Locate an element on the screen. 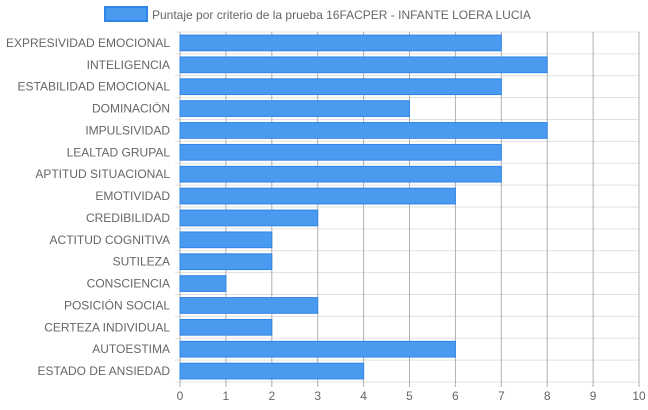  y-category-label: EXPRESIVIDAD EMOCIONAL is located at coordinates (88, 43).